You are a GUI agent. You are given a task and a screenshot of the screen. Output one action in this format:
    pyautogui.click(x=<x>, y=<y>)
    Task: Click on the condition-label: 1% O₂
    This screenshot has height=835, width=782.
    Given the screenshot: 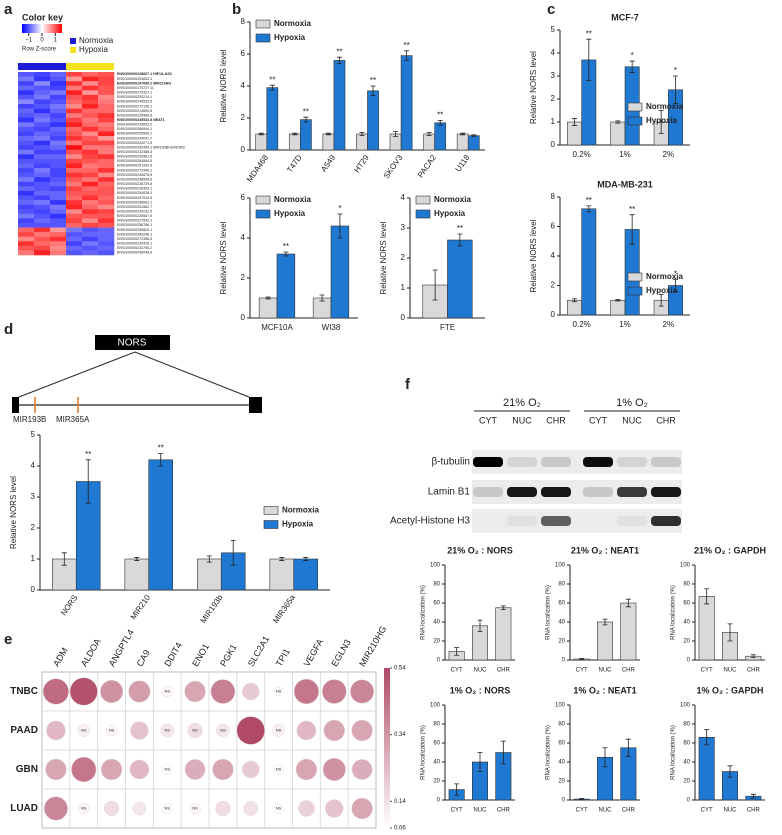 What is the action you would take?
    pyautogui.click(x=632, y=403)
    